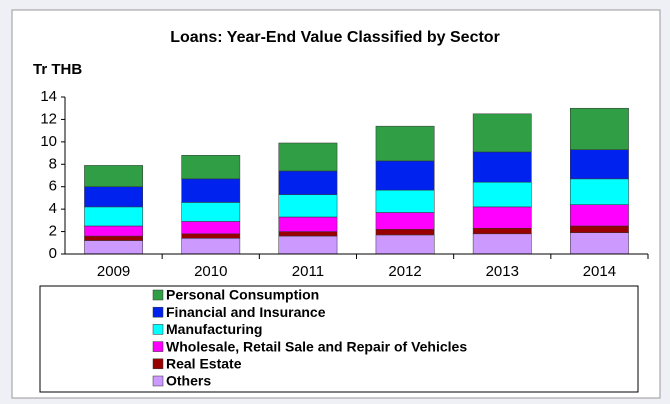 Image resolution: width=670 pixels, height=404 pixels. Describe the element at coordinates (188, 381) in the screenshot. I see `legend-label: Others` at that location.